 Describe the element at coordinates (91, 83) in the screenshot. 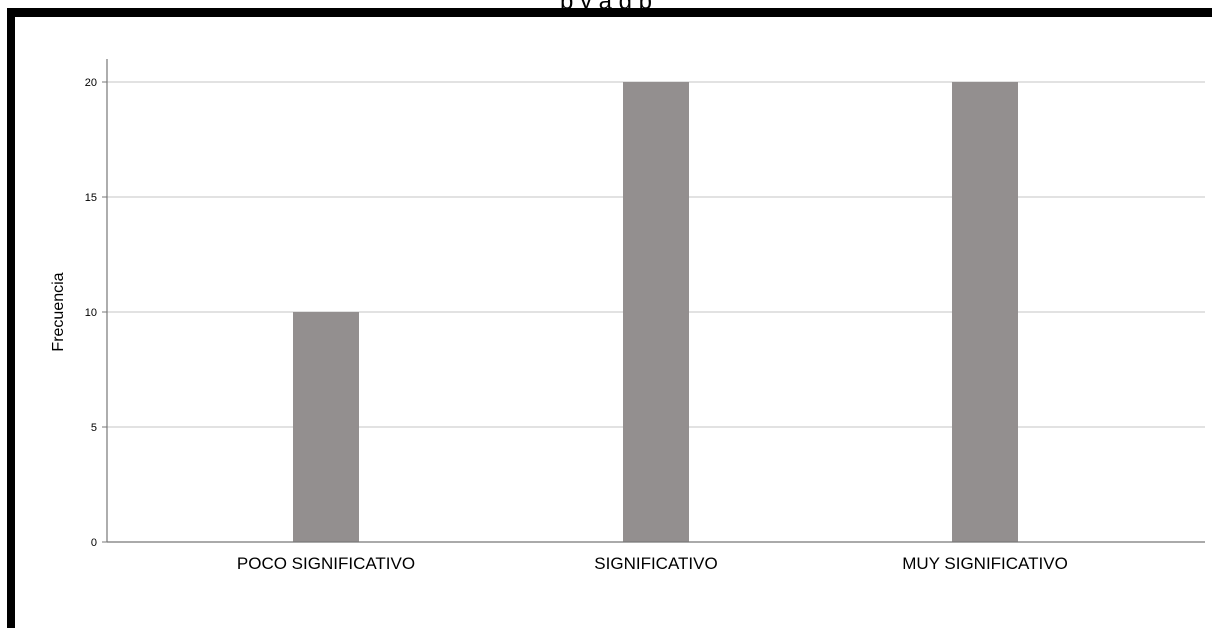

I see `y-tick-label: 20` at that location.